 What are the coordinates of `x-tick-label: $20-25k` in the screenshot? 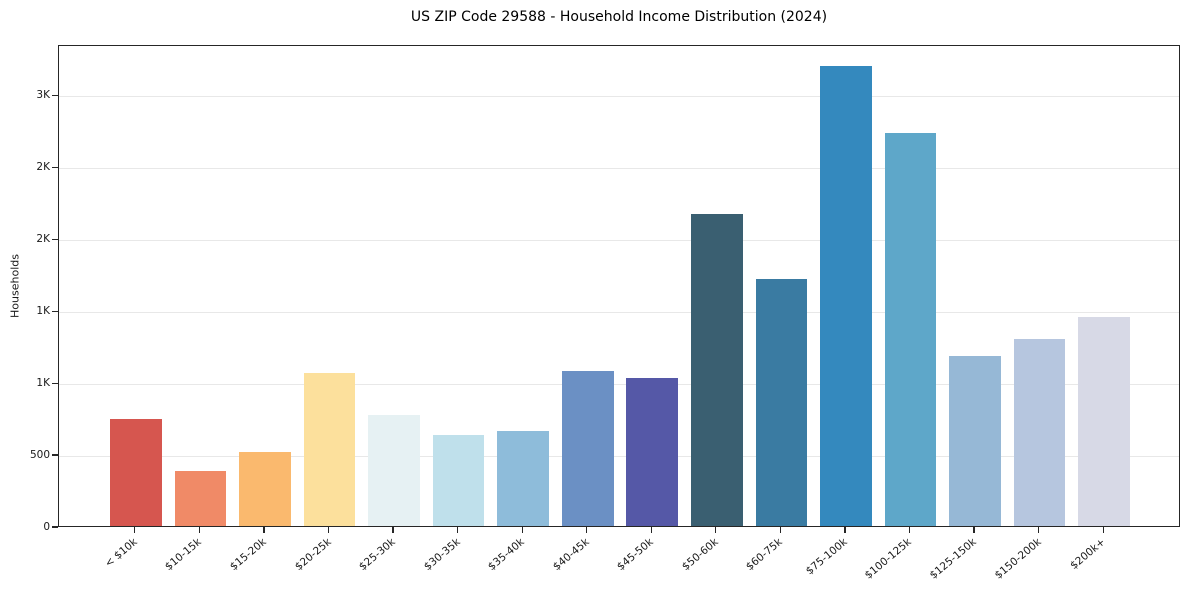 It's located at (313, 555).